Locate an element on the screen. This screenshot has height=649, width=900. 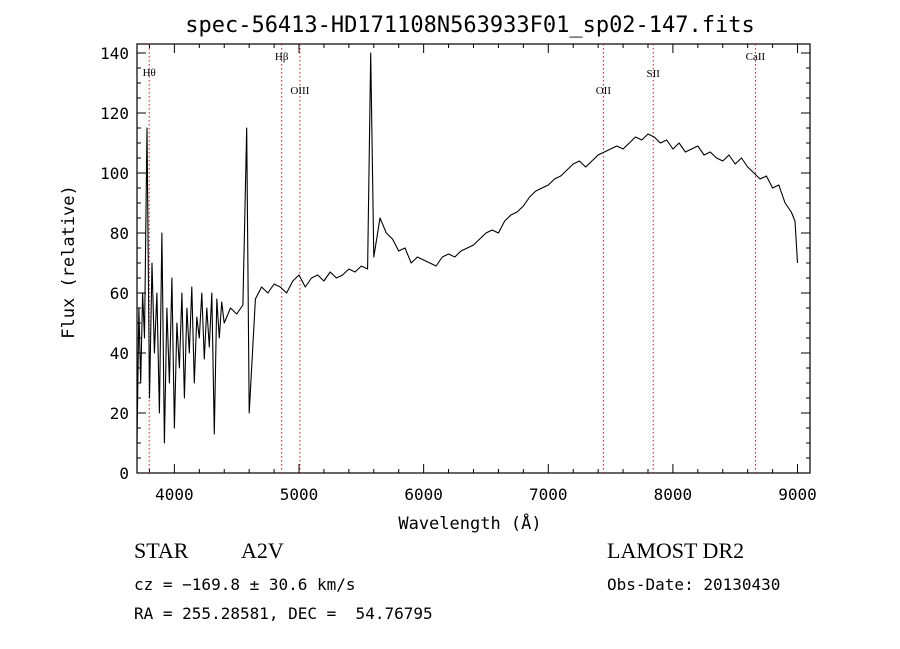
line-marker-label: Hβ is located at coordinates (282, 57).